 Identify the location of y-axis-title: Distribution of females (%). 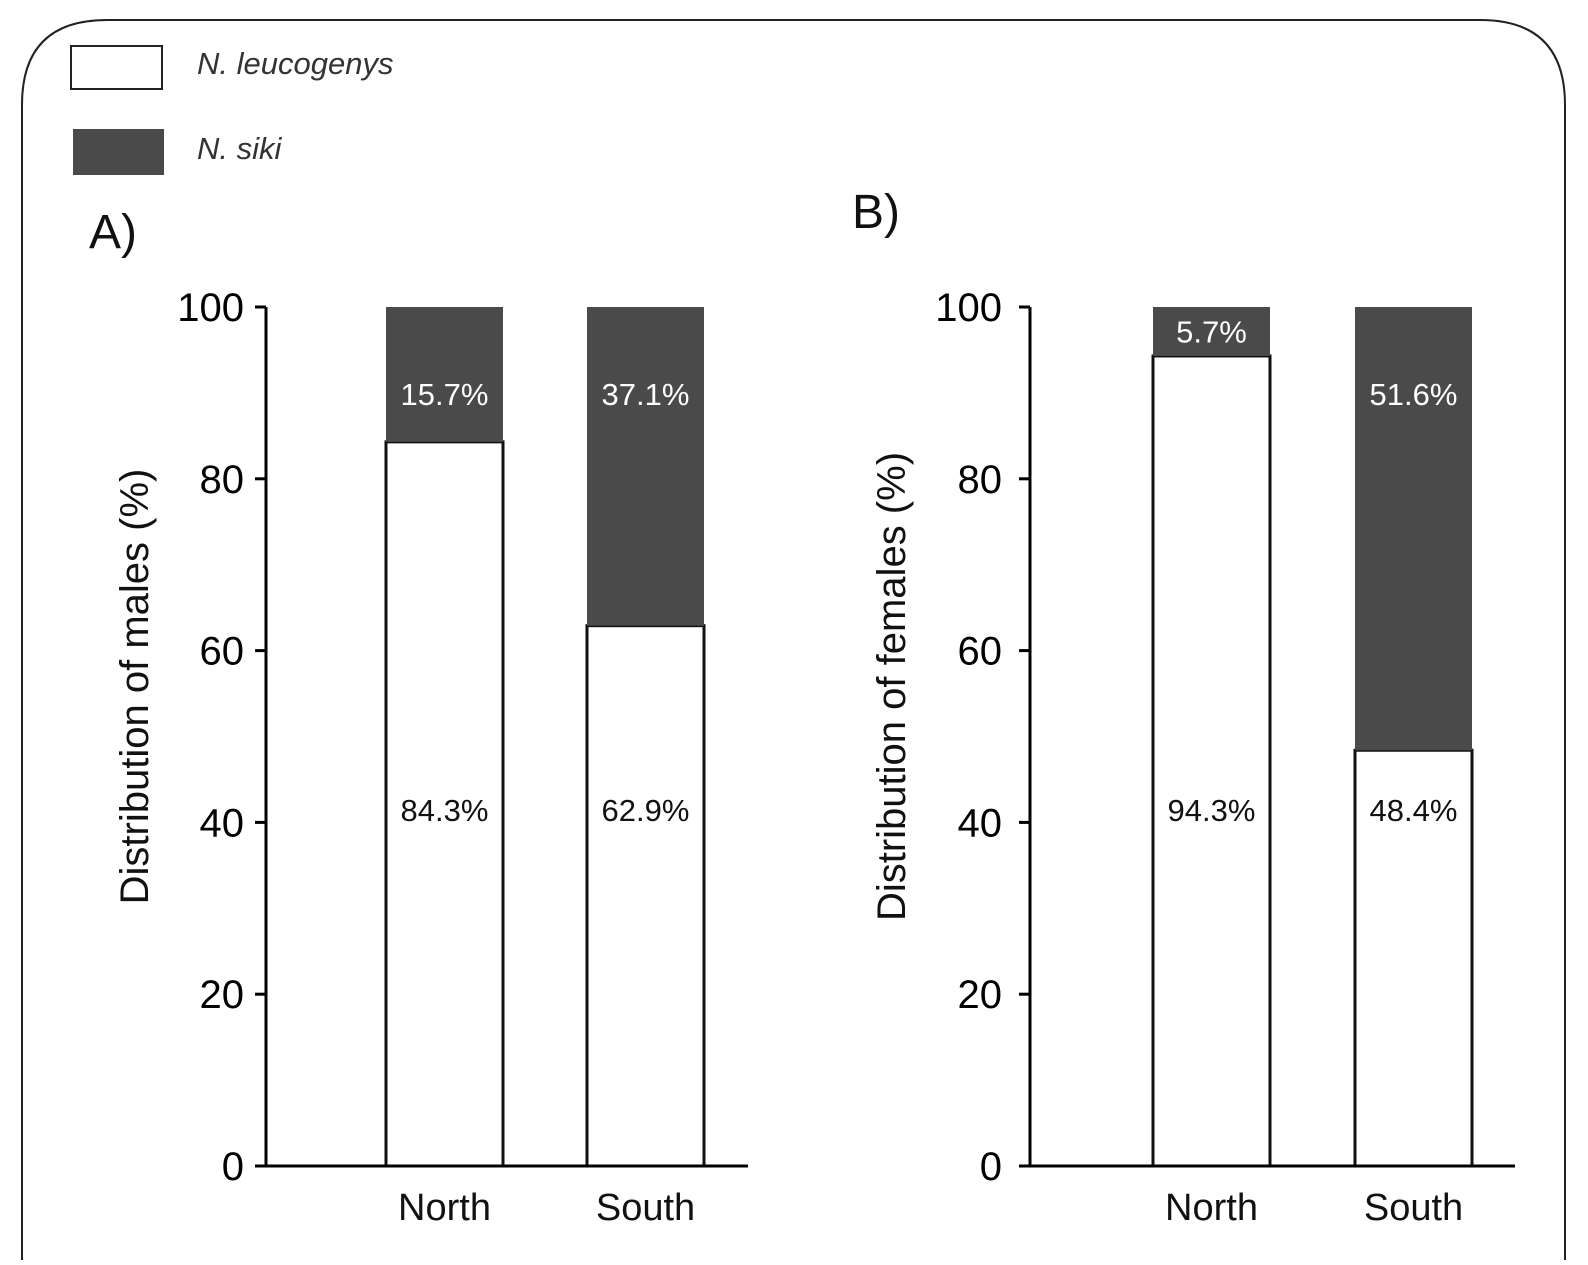
(892, 686).